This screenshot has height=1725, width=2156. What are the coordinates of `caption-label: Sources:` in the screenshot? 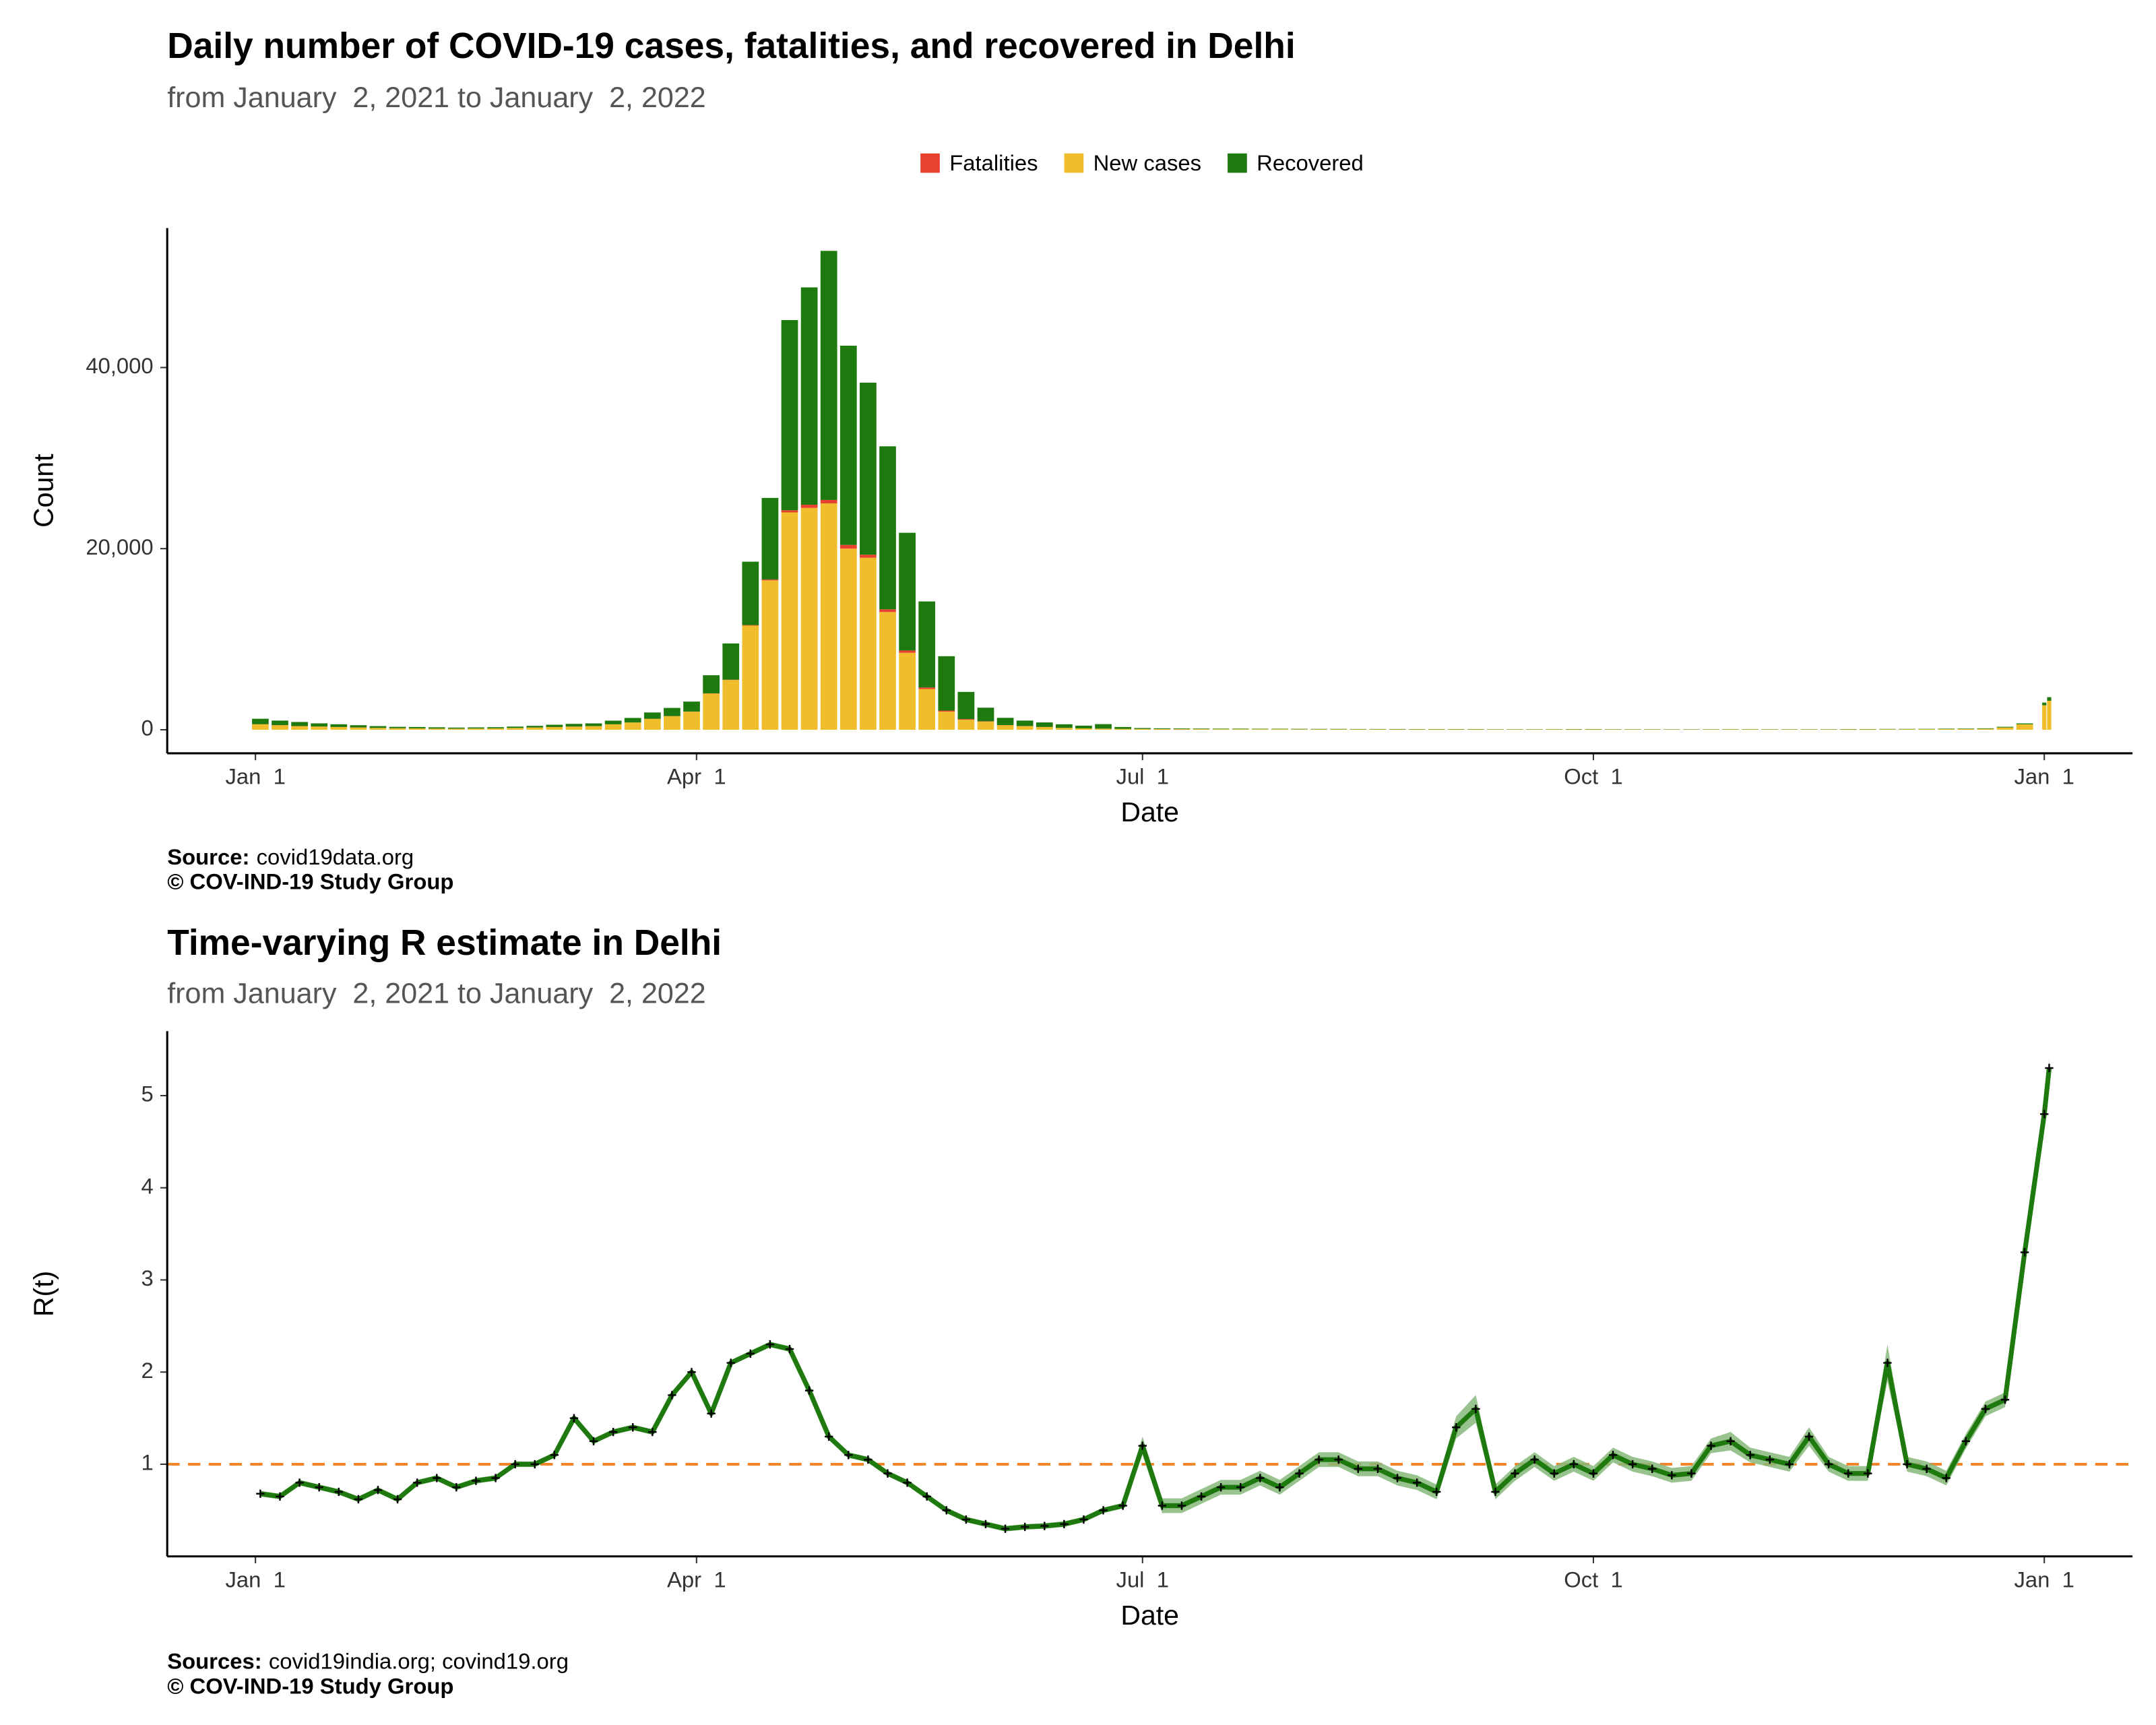 It's located at (214, 1660).